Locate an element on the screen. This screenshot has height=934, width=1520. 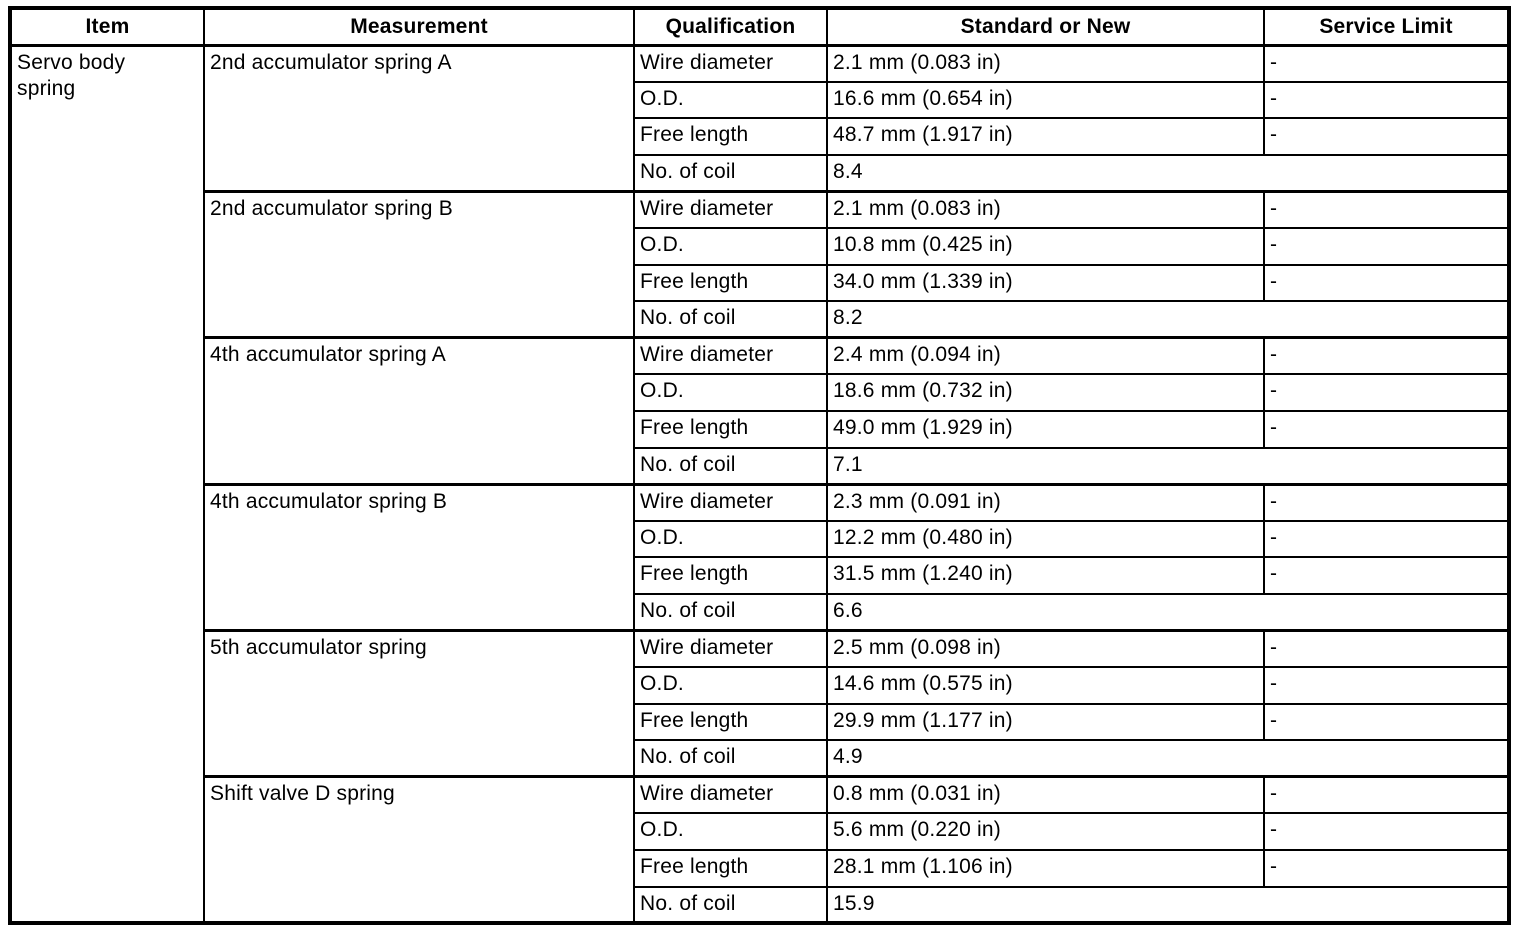
standard-cell: 0.8 mm (0.031 in) is located at coordinates (1045, 795).